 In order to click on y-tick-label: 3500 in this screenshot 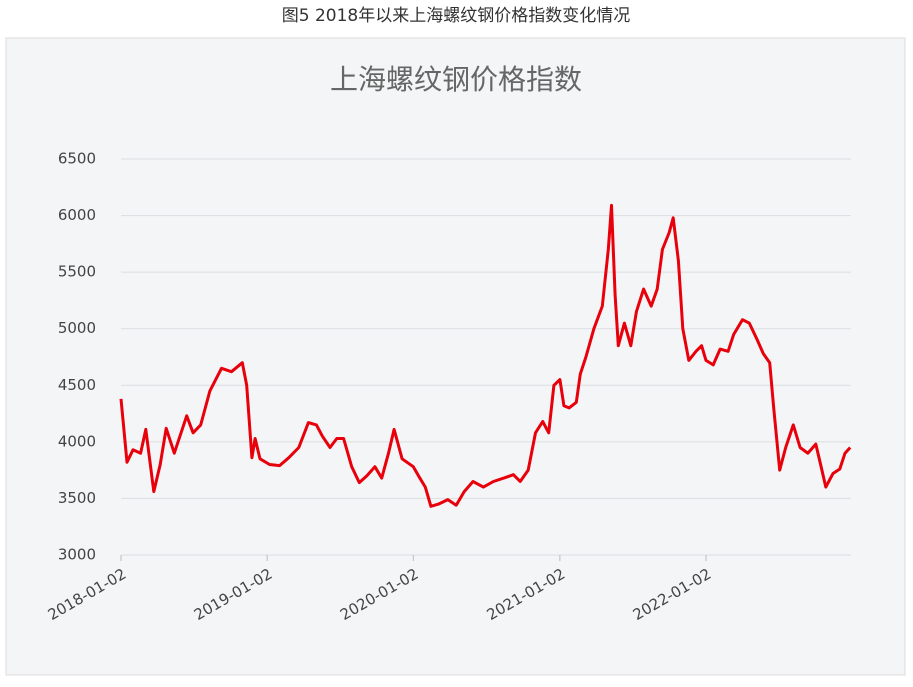, I will do `click(77, 498)`.